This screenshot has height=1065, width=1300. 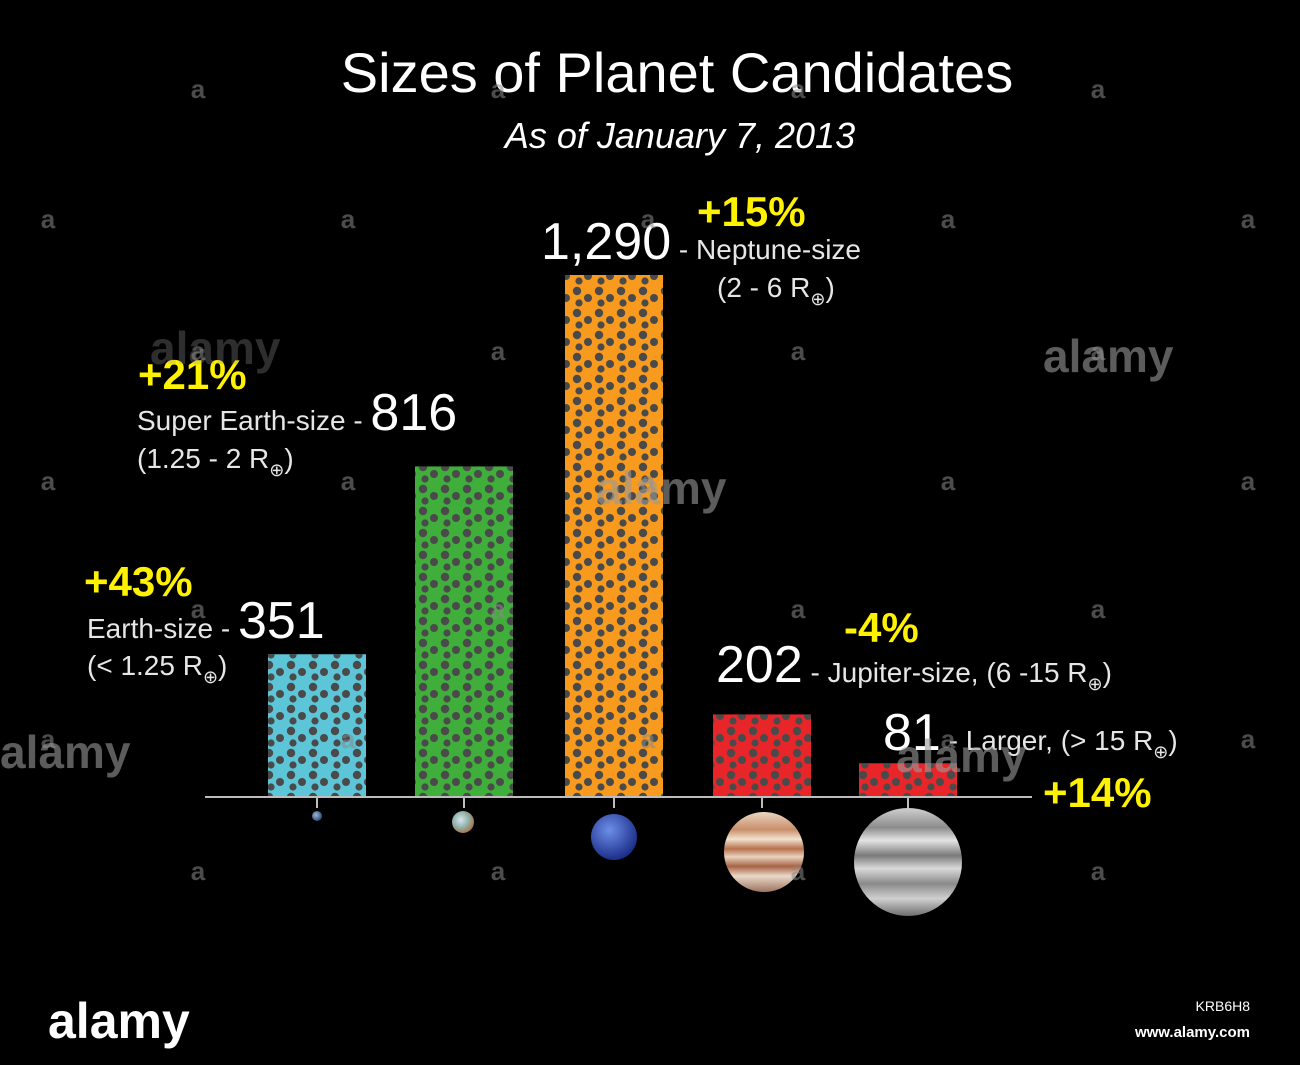 What do you see at coordinates (1107, 672) in the screenshot?
I see `range-jupiter-close: )` at bounding box center [1107, 672].